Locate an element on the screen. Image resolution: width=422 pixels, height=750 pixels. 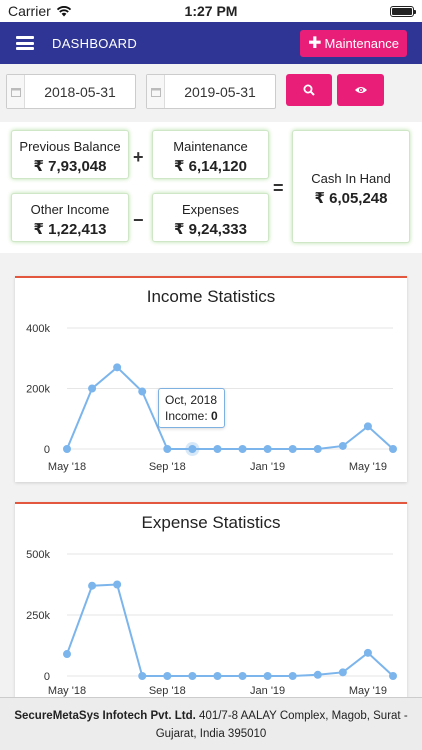
other-income-label: Other Income is located at coordinates (70, 209).